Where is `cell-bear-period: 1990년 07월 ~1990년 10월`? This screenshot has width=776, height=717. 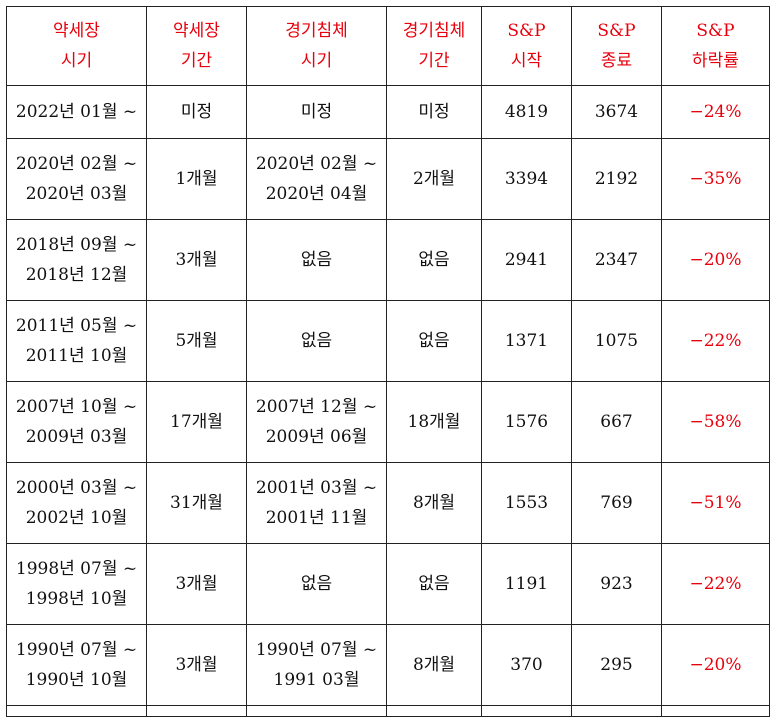
cell-bear-period: 1990년 07월 ~1990년 10월 is located at coordinates (76, 665).